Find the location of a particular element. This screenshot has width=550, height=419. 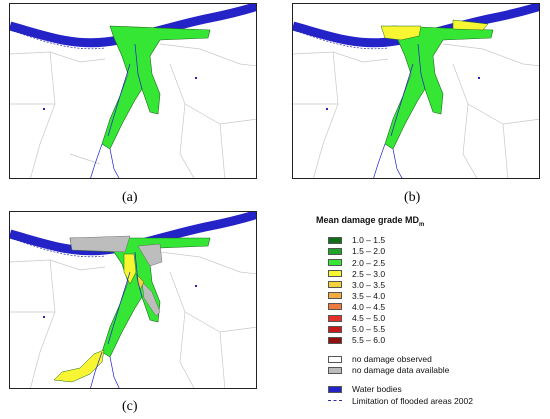

legend-grade-row: 1.5 – 2.0 is located at coordinates (431, 251).